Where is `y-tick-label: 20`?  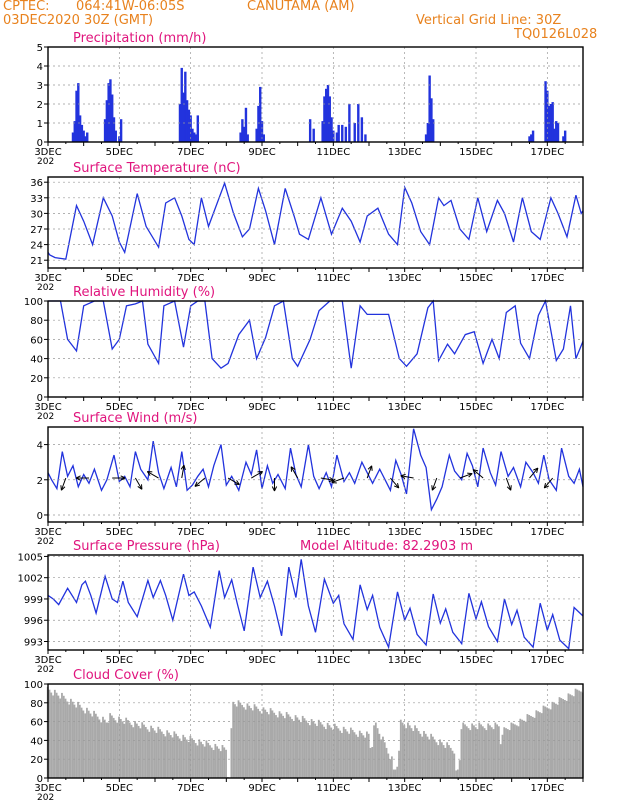
y-tick-label: 20 is located at coordinates (36, 379).